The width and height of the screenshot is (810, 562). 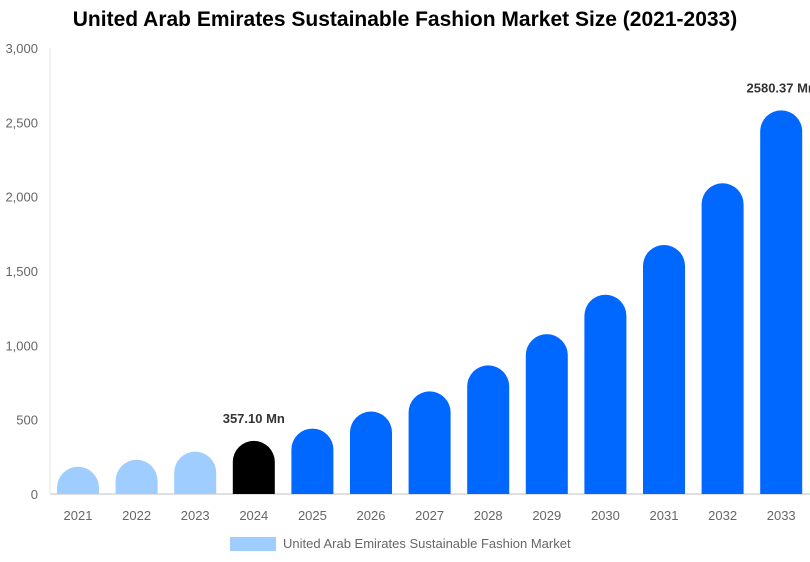 What do you see at coordinates (664, 369) in the screenshot?
I see `bar-2031` at bounding box center [664, 369].